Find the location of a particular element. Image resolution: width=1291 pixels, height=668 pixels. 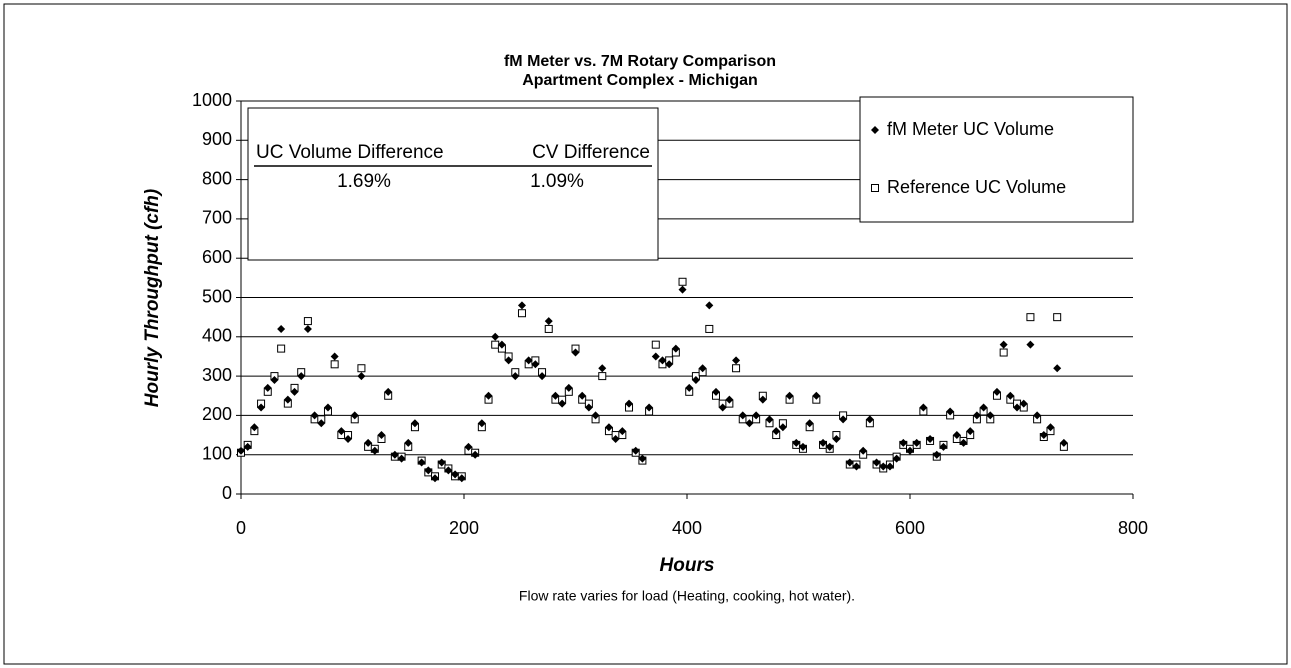

annotation-header: UC Volume Difference is located at coordinates (350, 152).